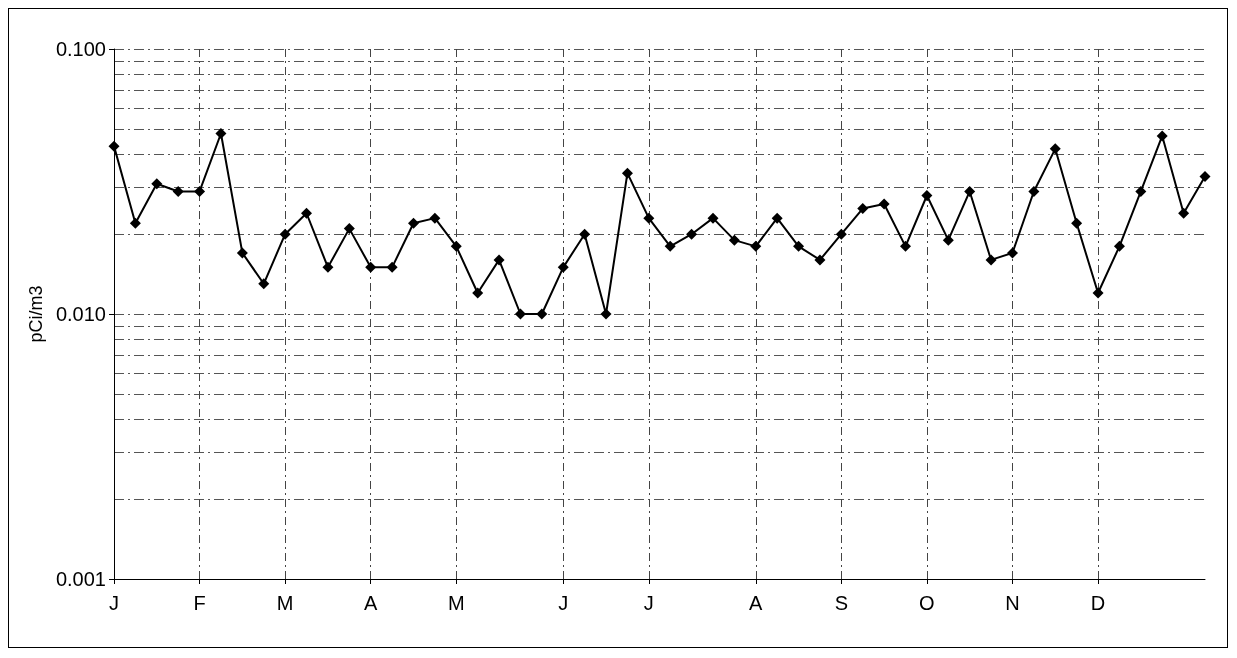  I want to click on x-tick-label: N, so click(1012, 603).